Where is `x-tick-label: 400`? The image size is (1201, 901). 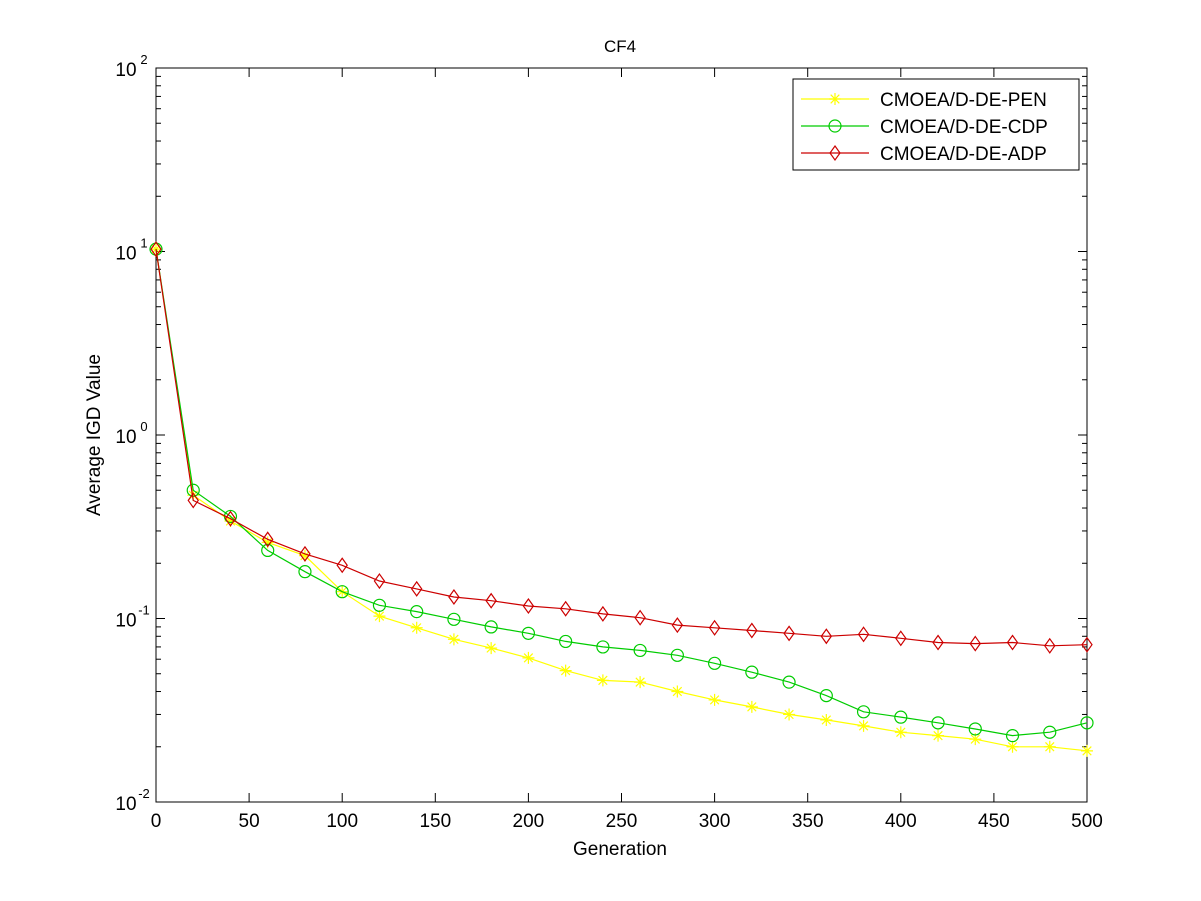 x-tick-label: 400 is located at coordinates (901, 821).